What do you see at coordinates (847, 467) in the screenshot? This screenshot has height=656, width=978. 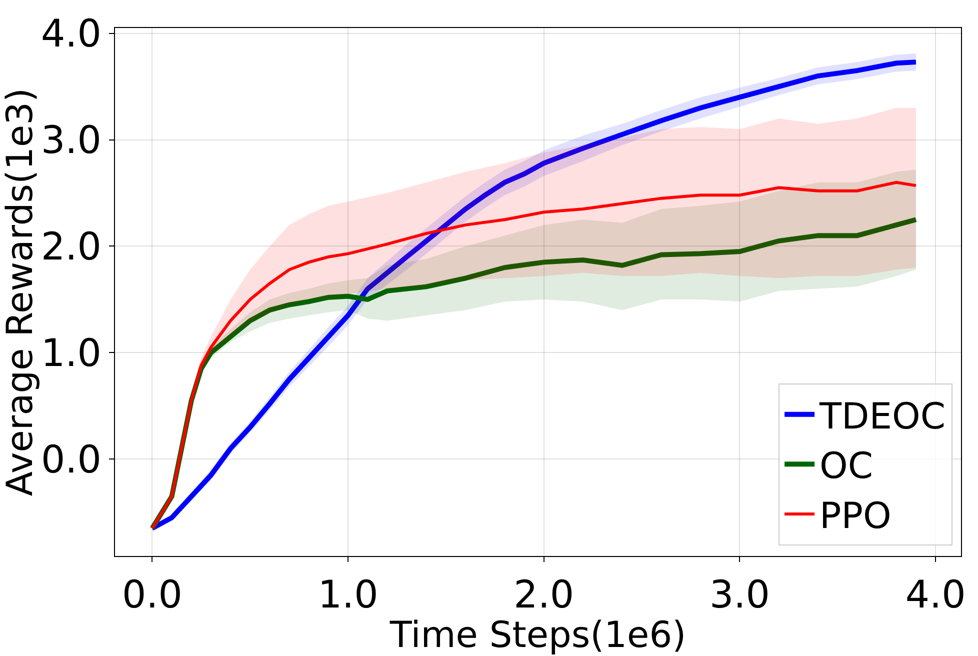 I see `legend-label: OC` at bounding box center [847, 467].